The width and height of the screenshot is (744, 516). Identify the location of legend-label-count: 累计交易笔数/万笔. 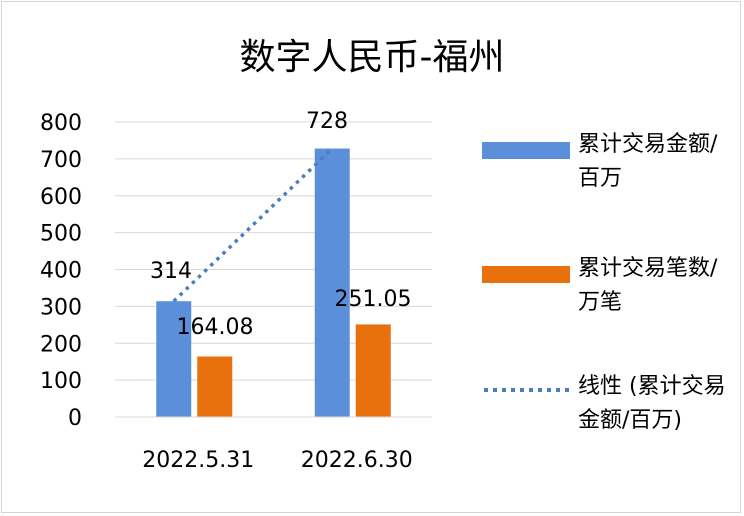
(648, 285).